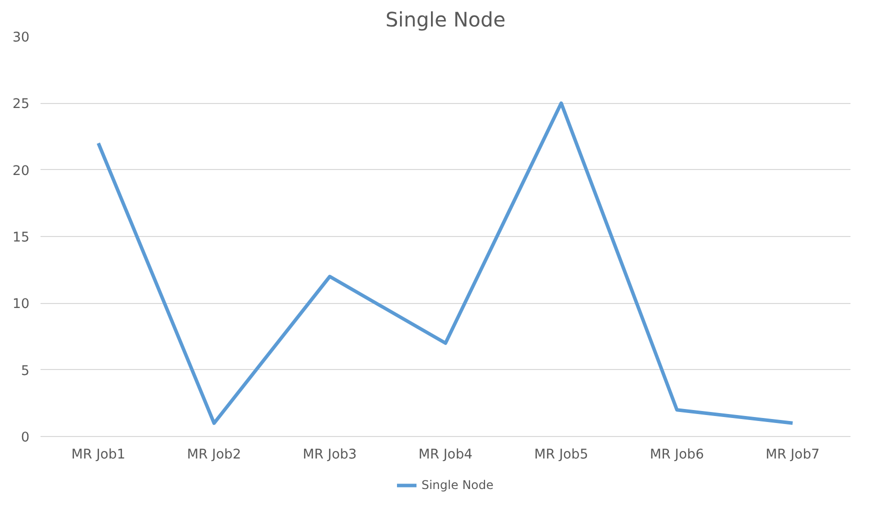 The height and width of the screenshot is (521, 883). What do you see at coordinates (677, 455) in the screenshot?
I see `x-tick-label: MR Job6` at bounding box center [677, 455].